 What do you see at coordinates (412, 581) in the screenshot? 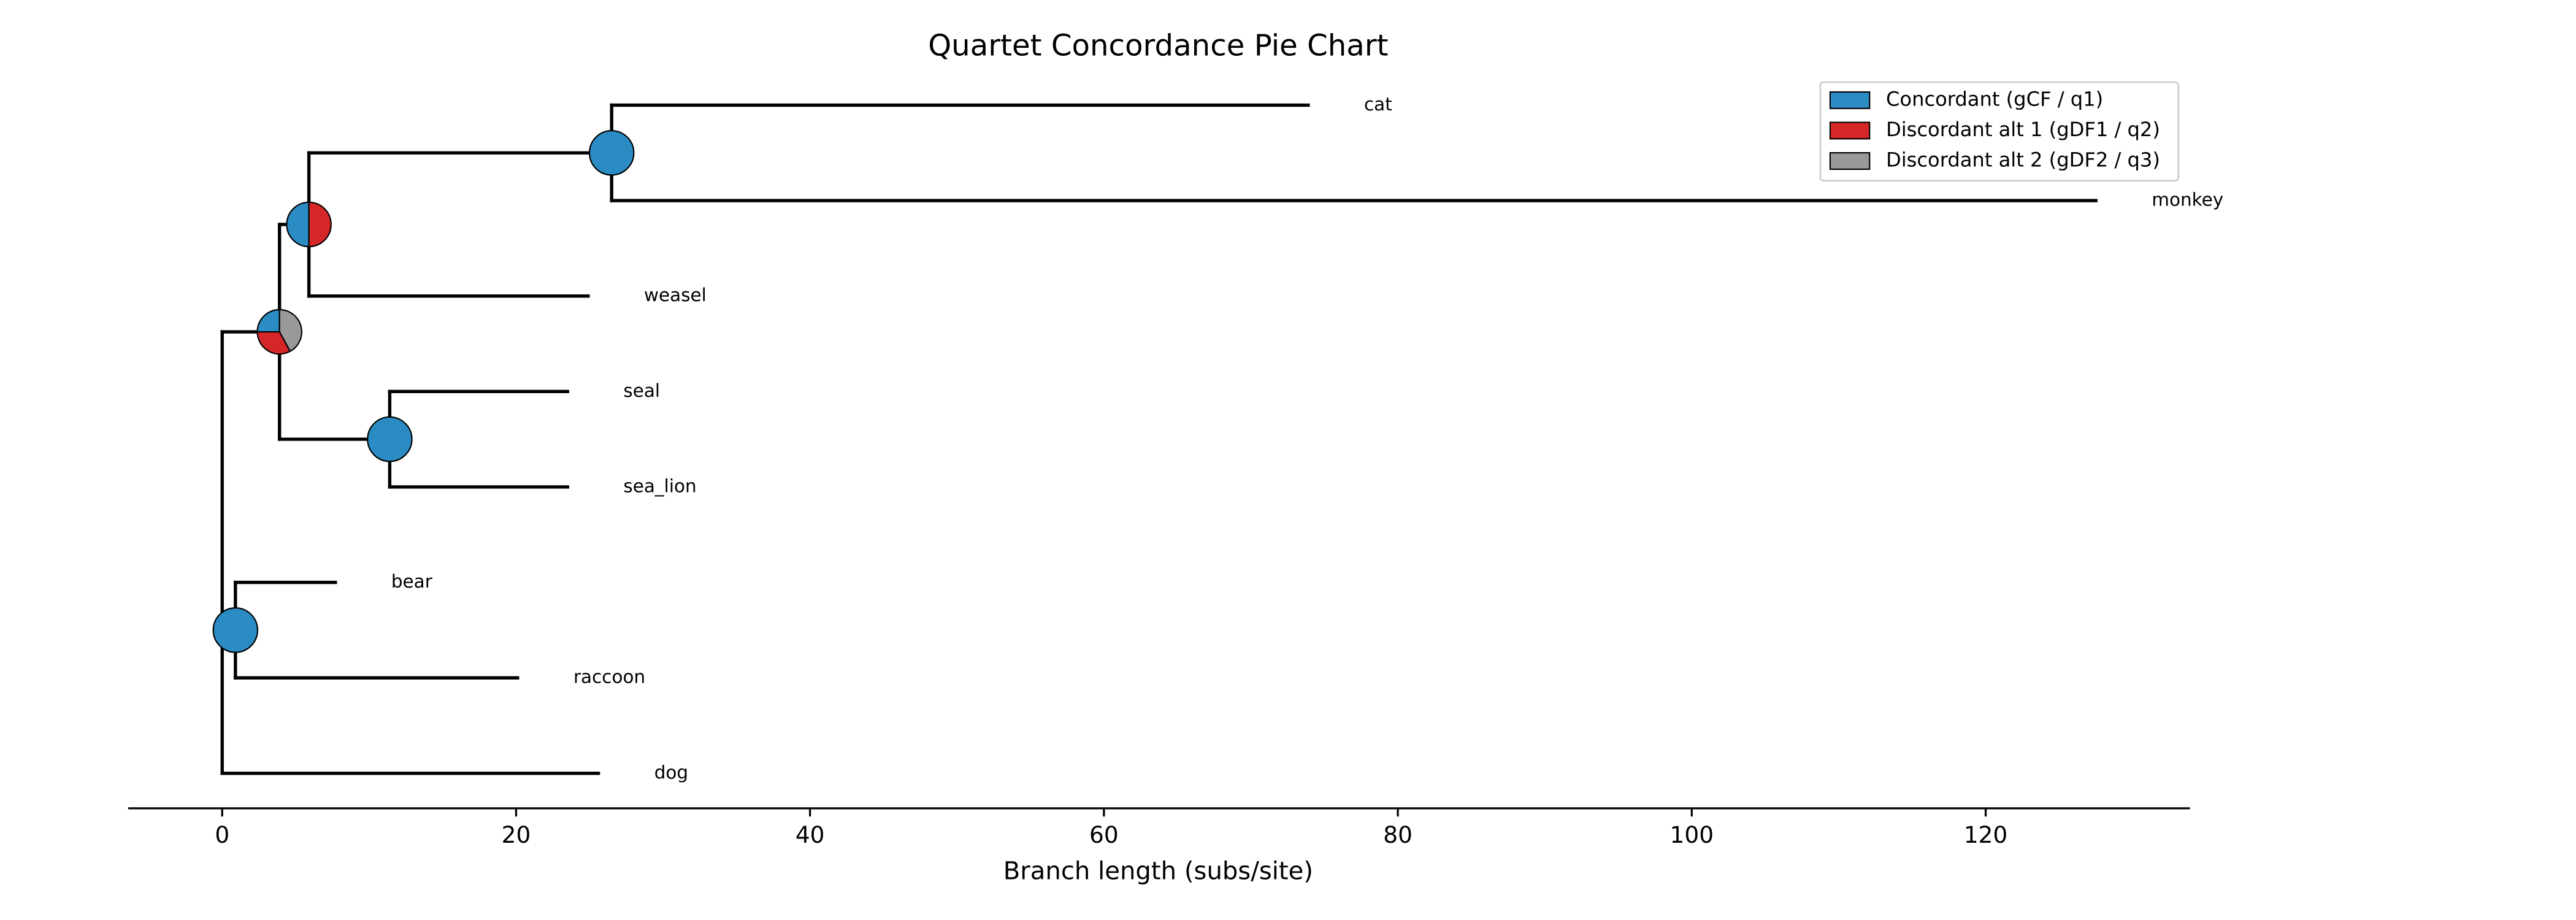
I see `leaf-label: bear` at bounding box center [412, 581].